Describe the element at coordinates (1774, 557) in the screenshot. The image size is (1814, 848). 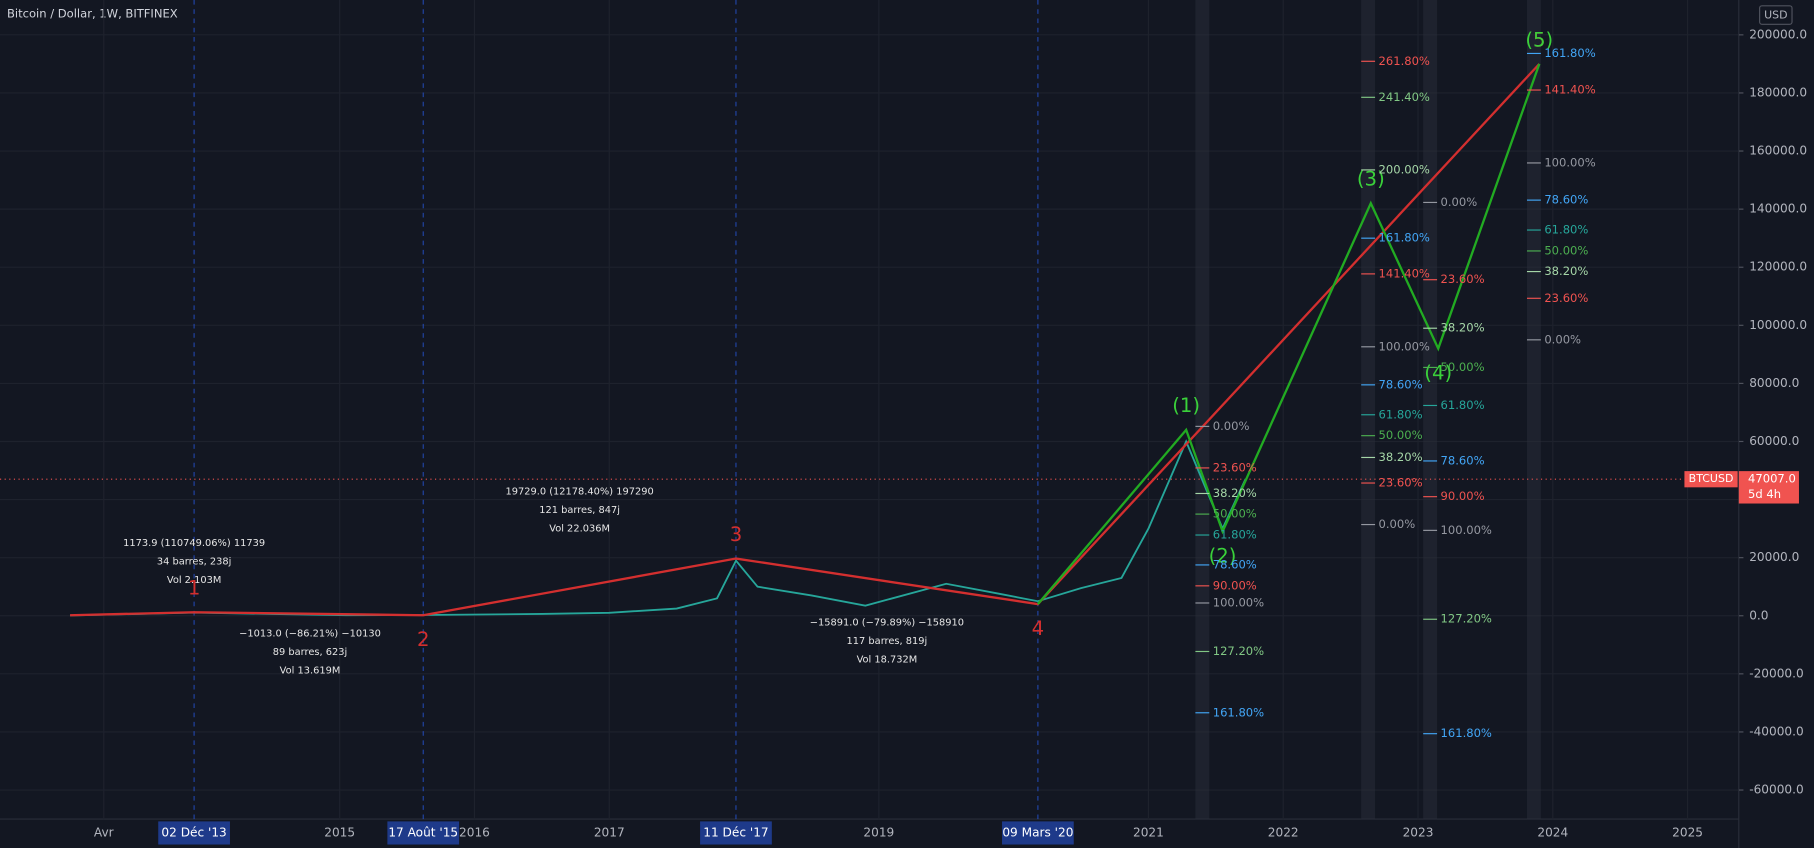
I see `y-tick-label: 20000.0` at that location.